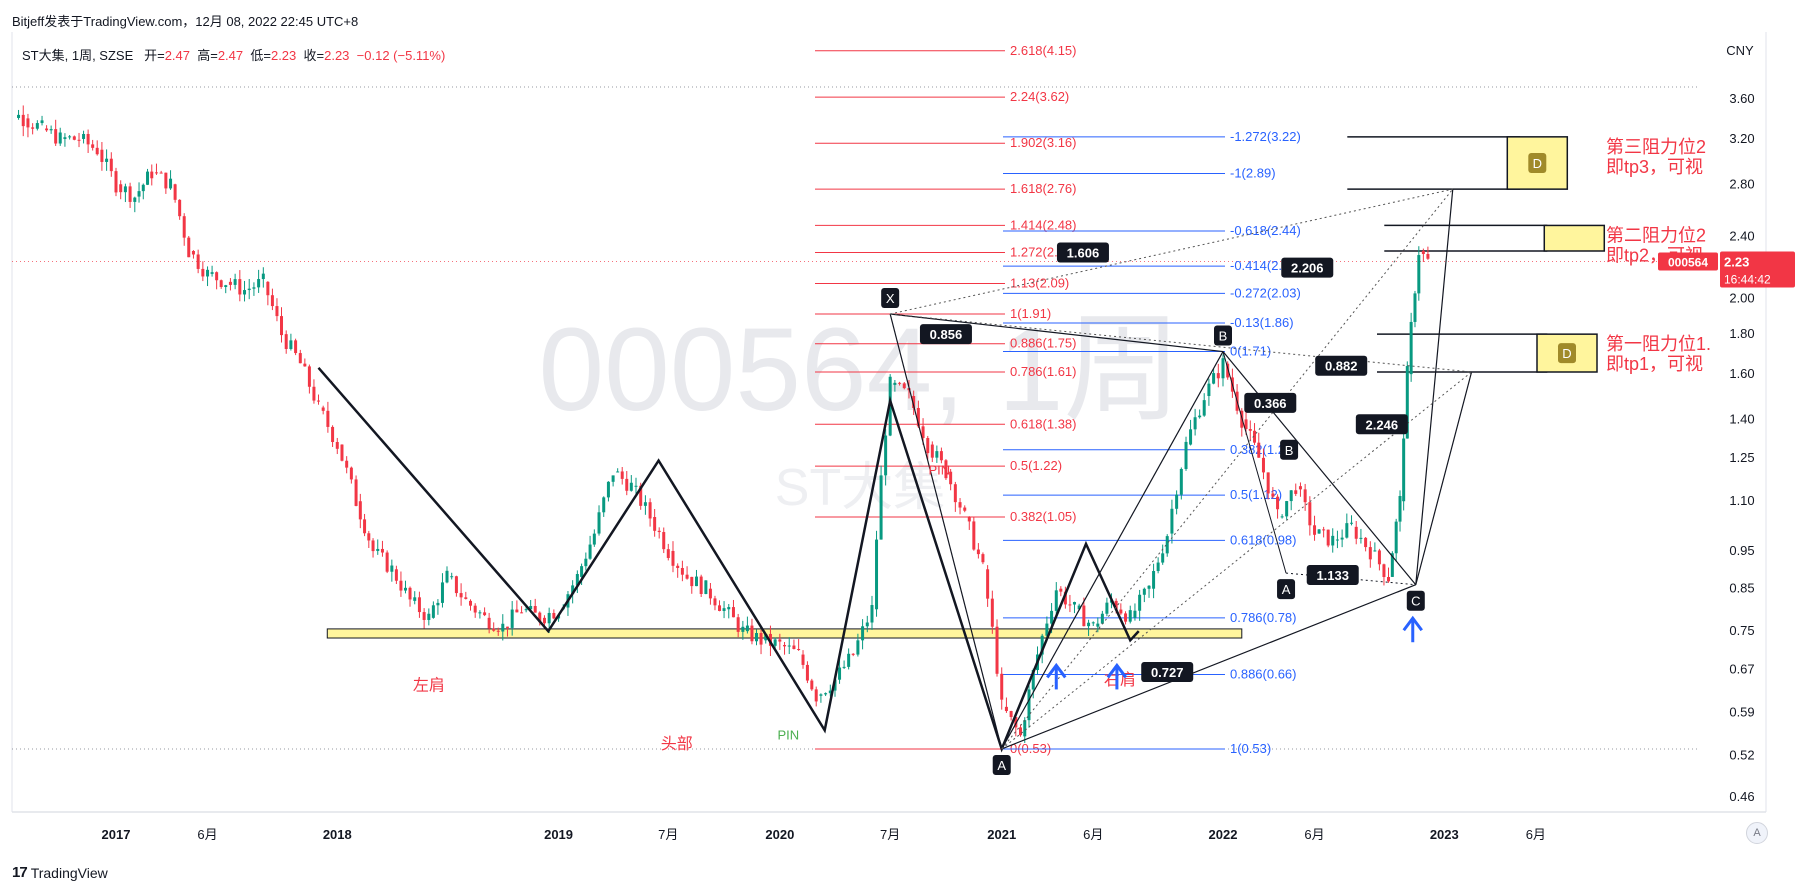 The height and width of the screenshot is (896, 1814). Describe the element at coordinates (337, 834) in the screenshot. I see `x-tick-label: 2018` at that location.